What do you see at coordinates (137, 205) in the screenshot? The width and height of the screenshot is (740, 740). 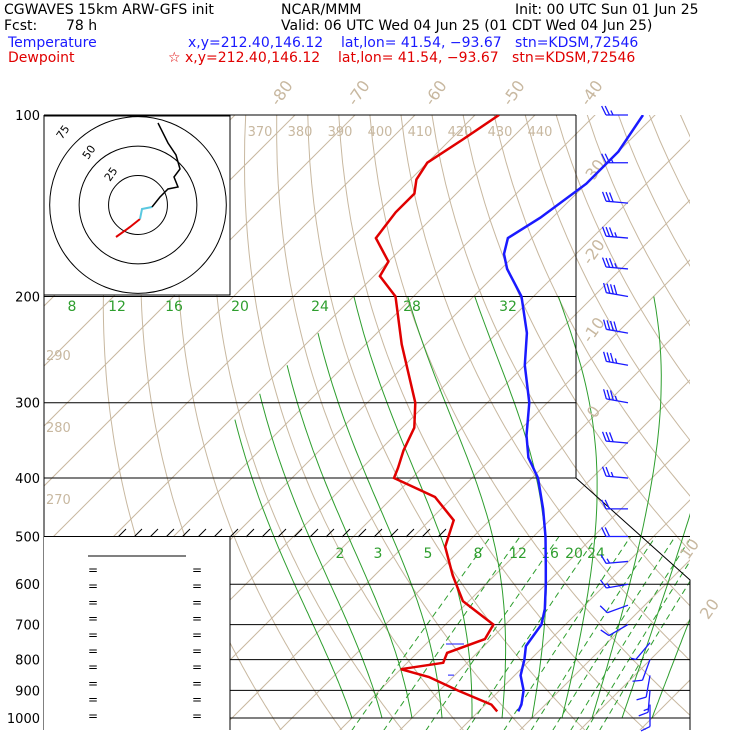 I see `hodograph-panel` at bounding box center [137, 205].